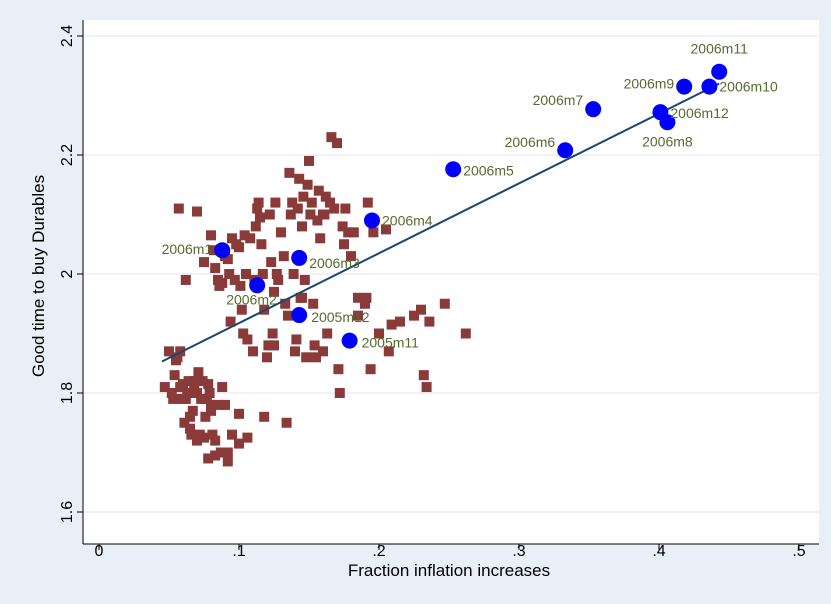 The height and width of the screenshot is (604, 831). What do you see at coordinates (238, 551) in the screenshot?
I see `x-tick-label: .1` at bounding box center [238, 551].